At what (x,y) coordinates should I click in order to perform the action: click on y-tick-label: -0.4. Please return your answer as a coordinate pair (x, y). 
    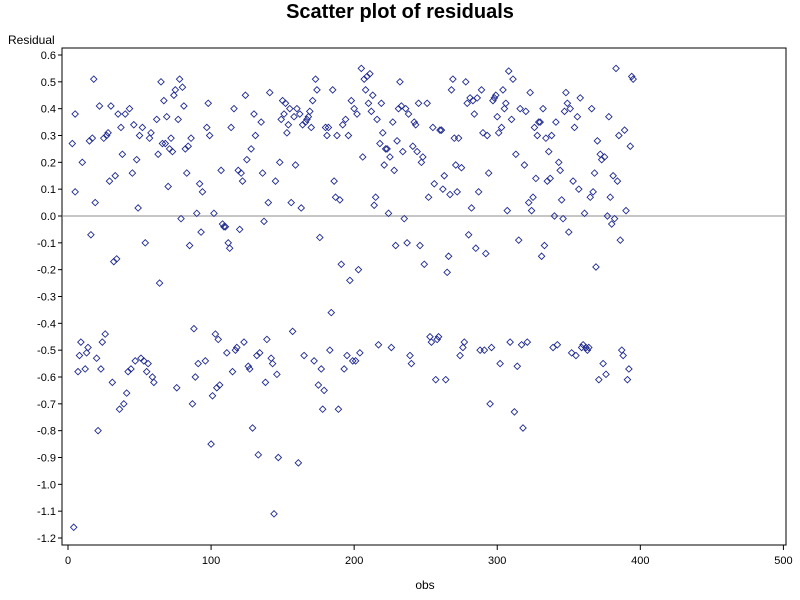
    Looking at the image, I should click on (46, 324).